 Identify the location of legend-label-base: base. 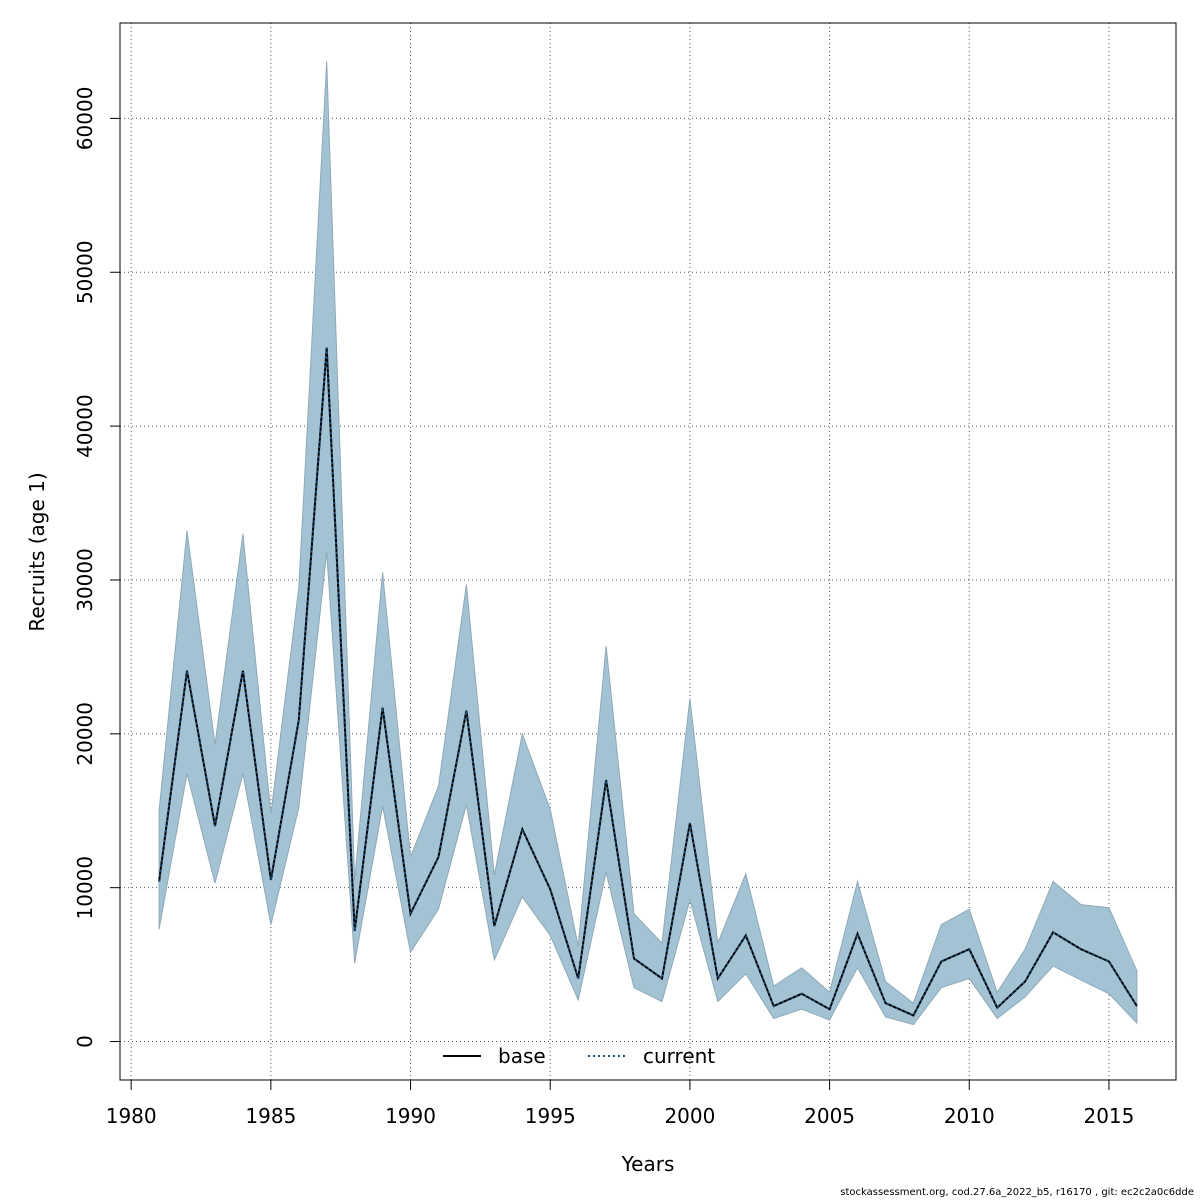
(522, 1056).